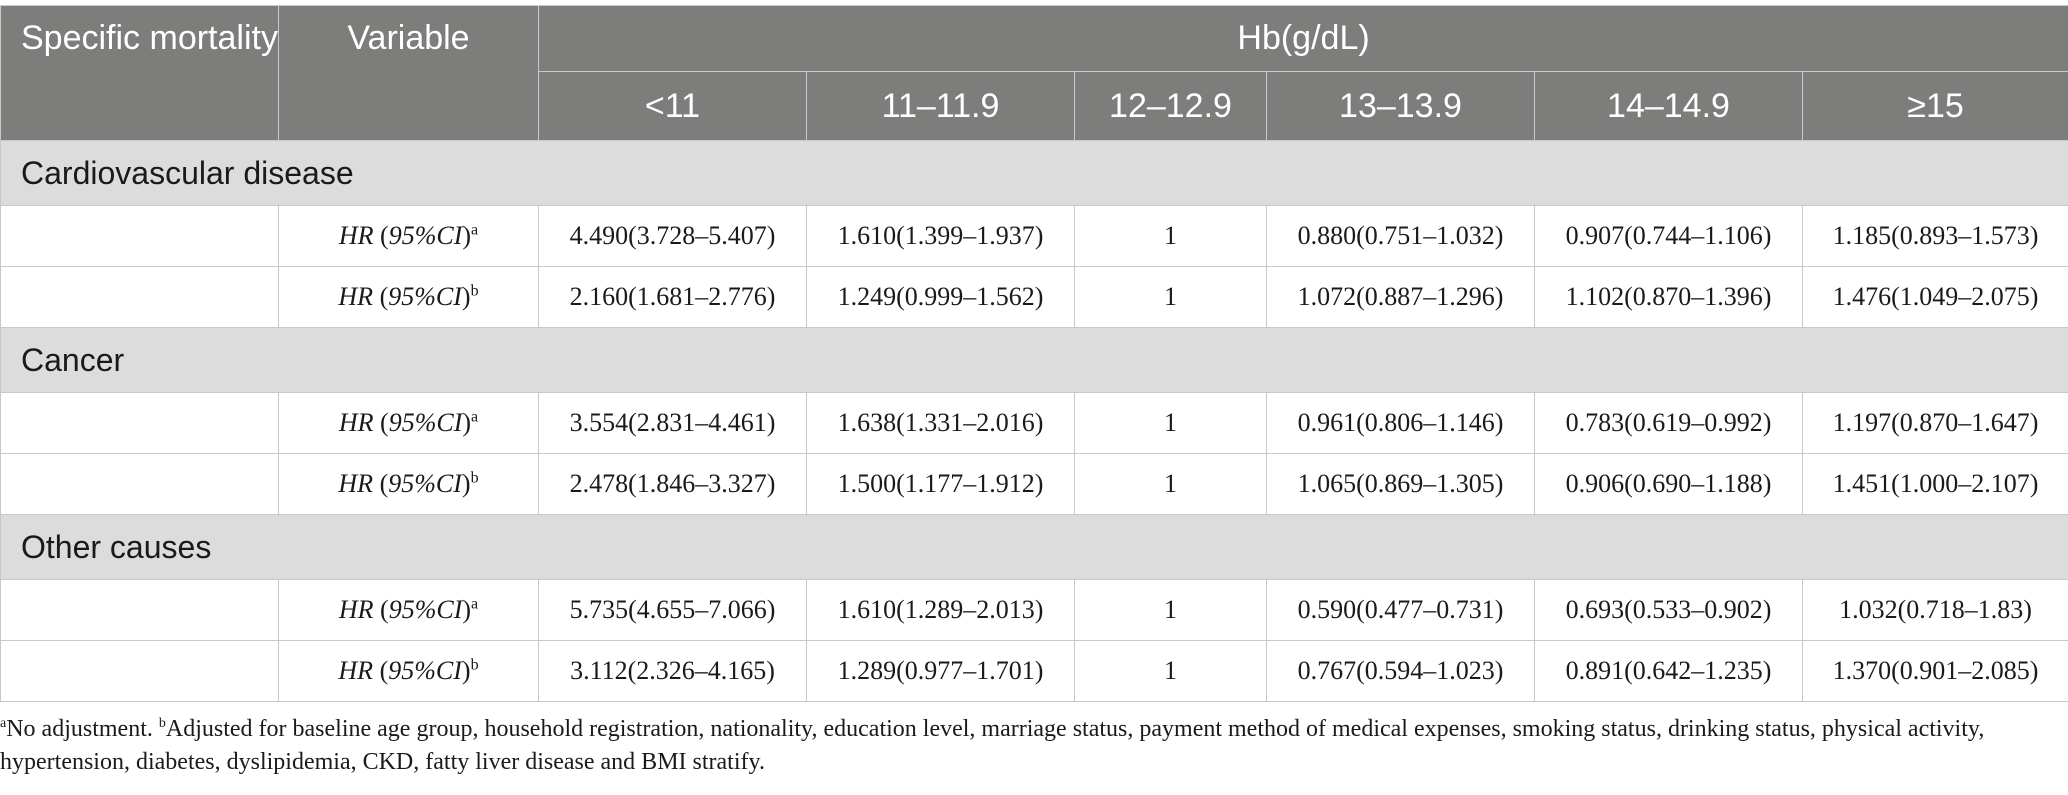 The height and width of the screenshot is (795, 2068). What do you see at coordinates (1668, 236) in the screenshot?
I see `value-cell: 0.907(0.744–1.106)` at bounding box center [1668, 236].